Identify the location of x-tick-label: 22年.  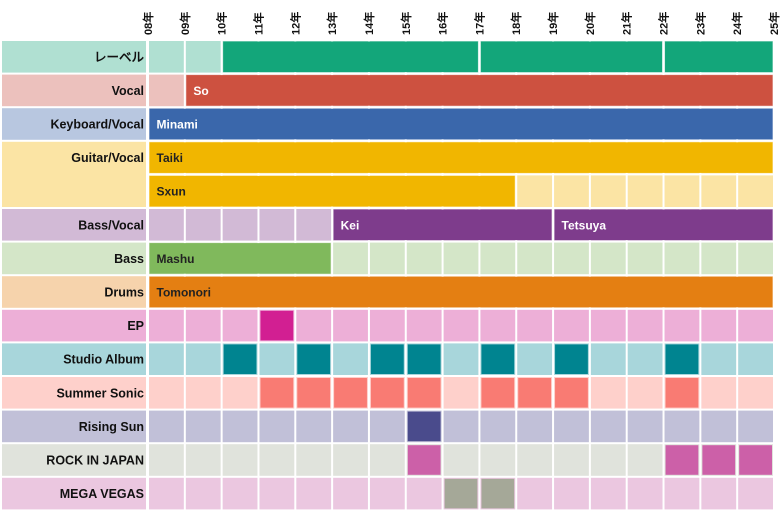
(664, 23).